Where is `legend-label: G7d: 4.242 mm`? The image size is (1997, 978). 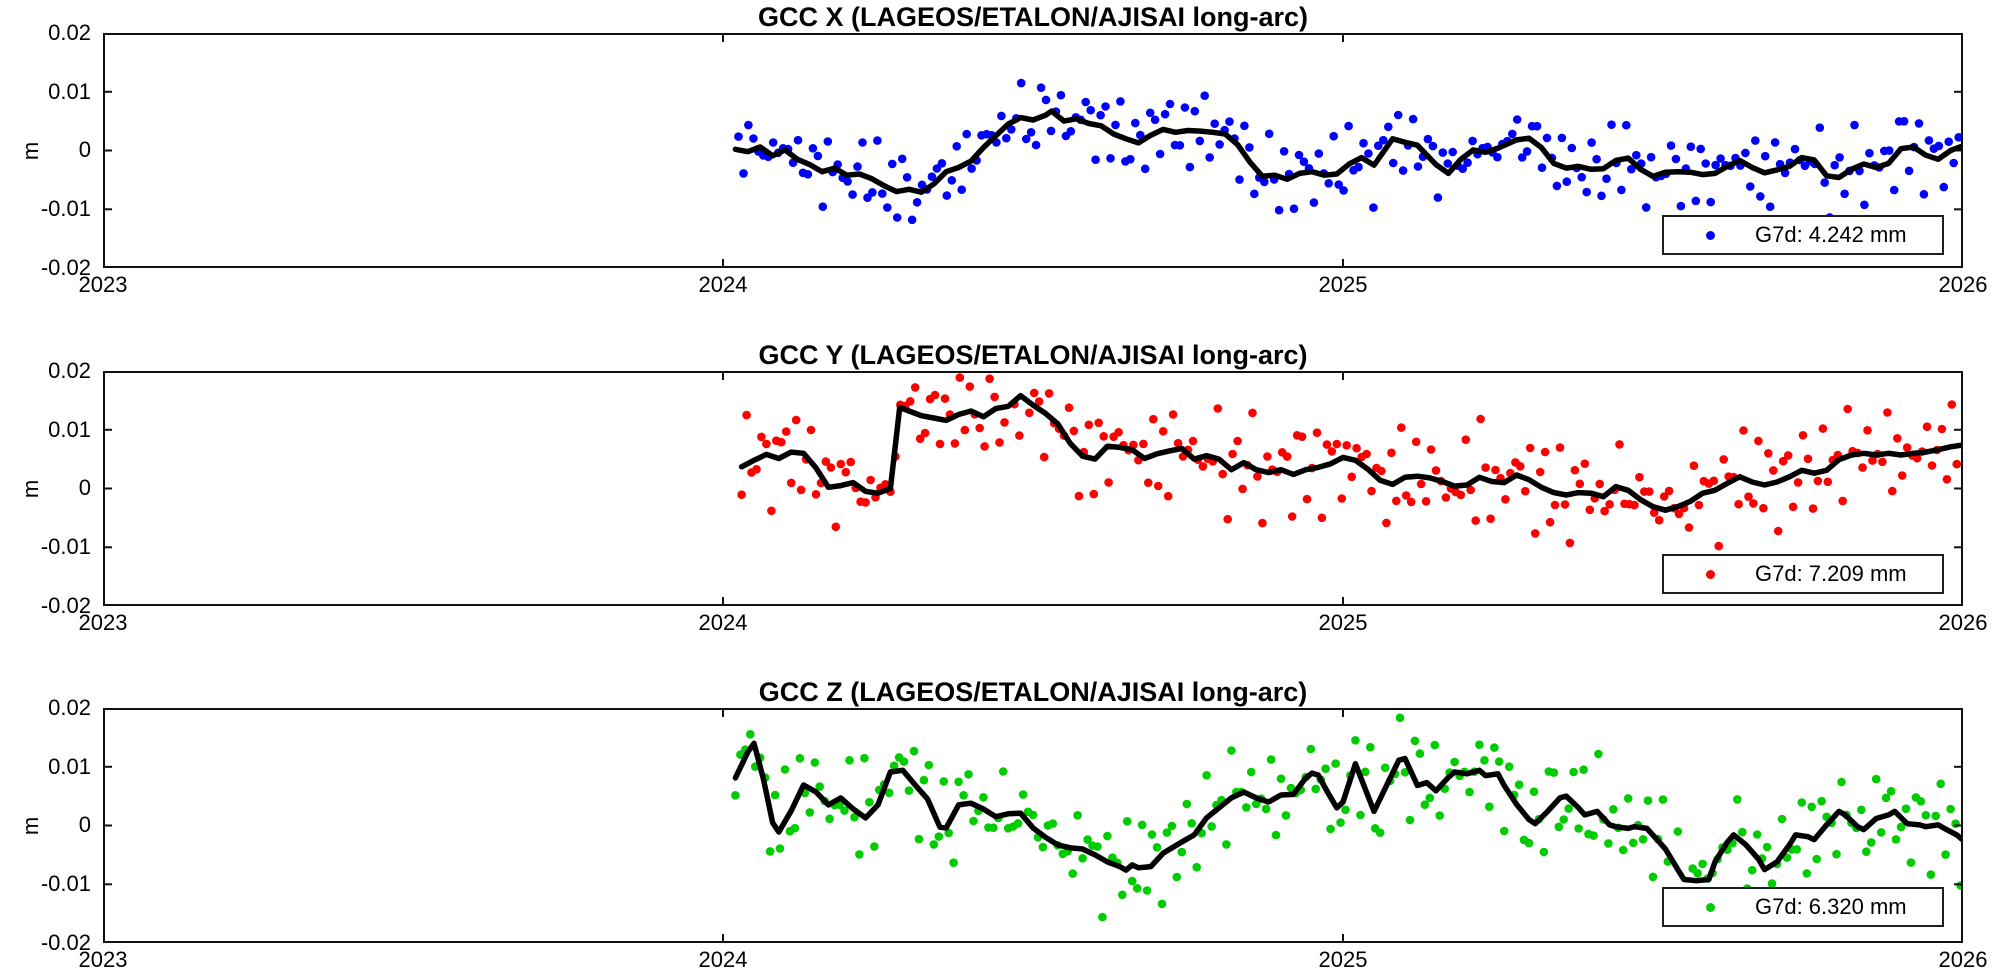 legend-label: G7d: 4.242 mm is located at coordinates (1831, 234).